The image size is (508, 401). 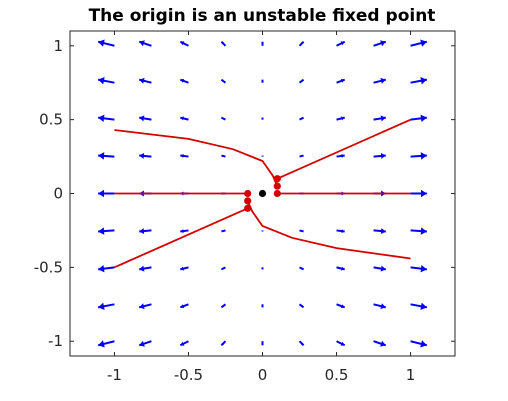 What do you see at coordinates (51, 120) in the screenshot?
I see `y-tick-label: 0.5` at bounding box center [51, 120].